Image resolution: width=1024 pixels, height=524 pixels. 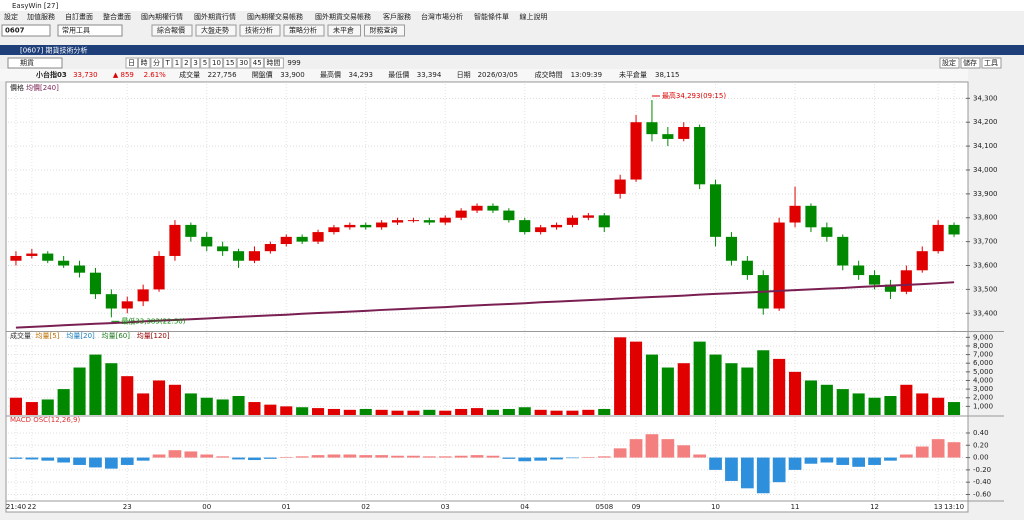 What do you see at coordinates (343, 16) in the screenshot?
I see `menu-item: 國外期貨交易帳務` at bounding box center [343, 16].